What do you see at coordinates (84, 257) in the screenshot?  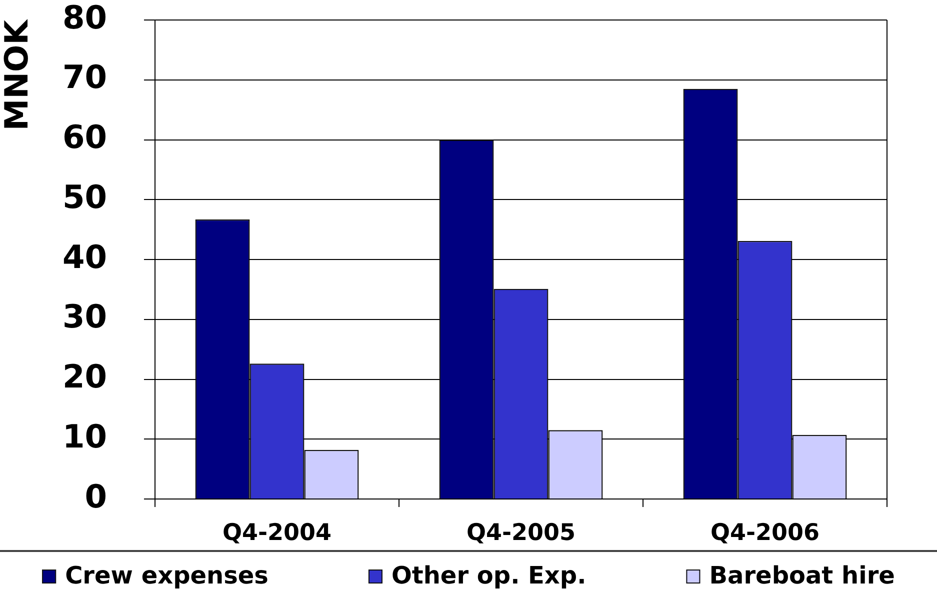 I see `y-tick-label: 40` at bounding box center [84, 257].